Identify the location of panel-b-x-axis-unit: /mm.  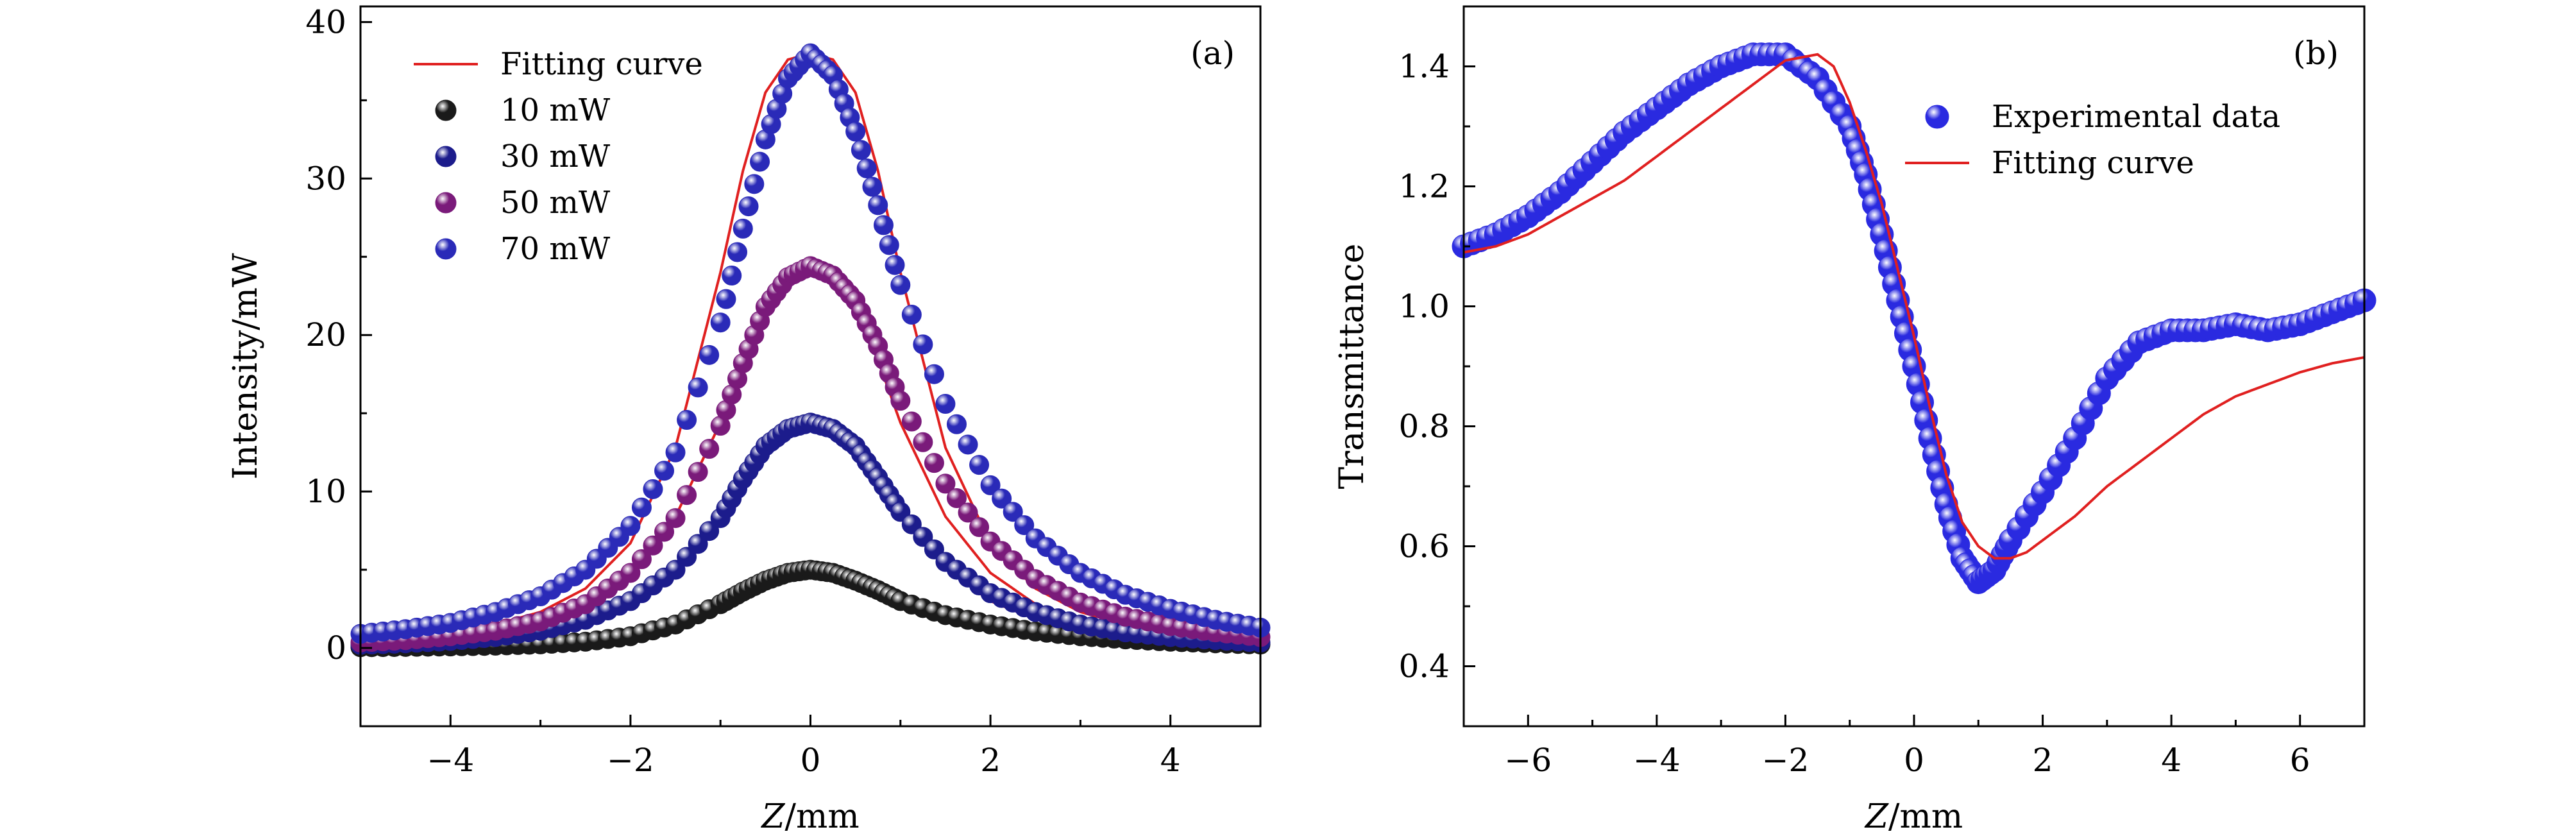
(1925, 815).